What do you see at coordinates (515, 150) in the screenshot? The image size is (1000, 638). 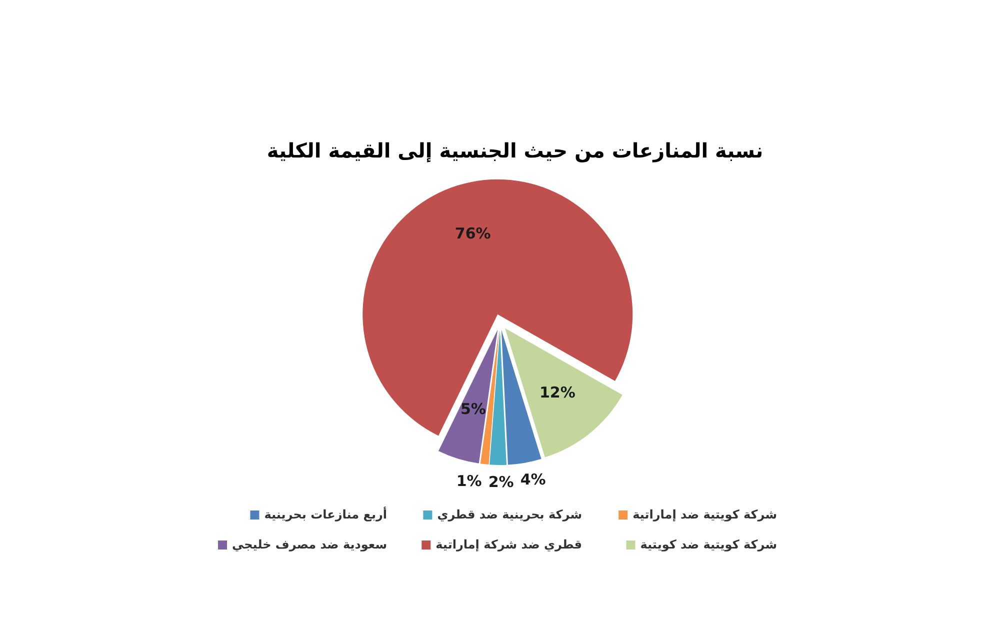 I see `title: نسبة المنازعات من حيث الجنسية إلى القيمة الكلية` at bounding box center [515, 150].